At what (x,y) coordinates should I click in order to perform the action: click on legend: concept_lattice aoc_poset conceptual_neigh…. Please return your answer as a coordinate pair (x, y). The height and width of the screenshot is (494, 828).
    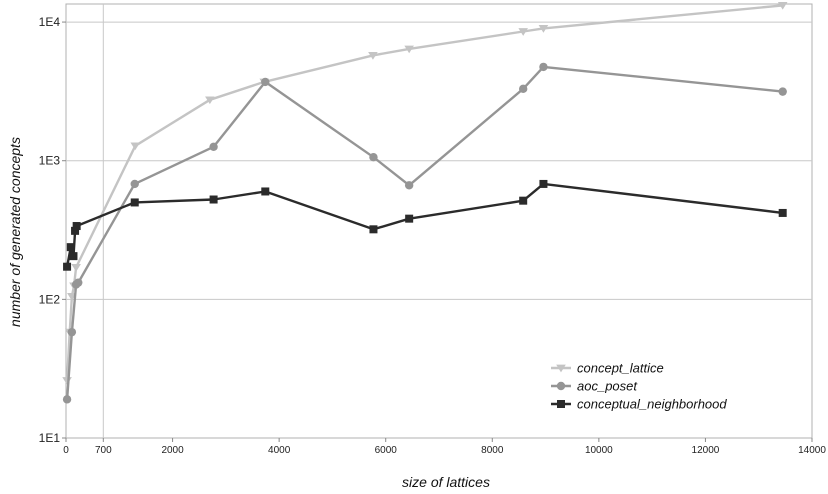
    Looking at the image, I should click on (639, 386).